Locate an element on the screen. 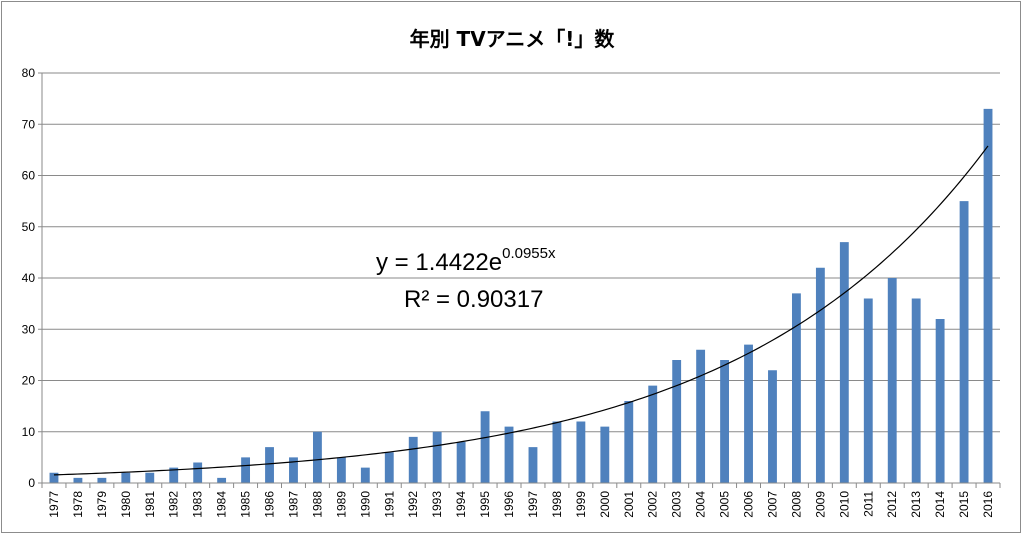 This screenshot has width=1024, height=536. x-tick-label-2015: 2015 is located at coordinates (964, 504).